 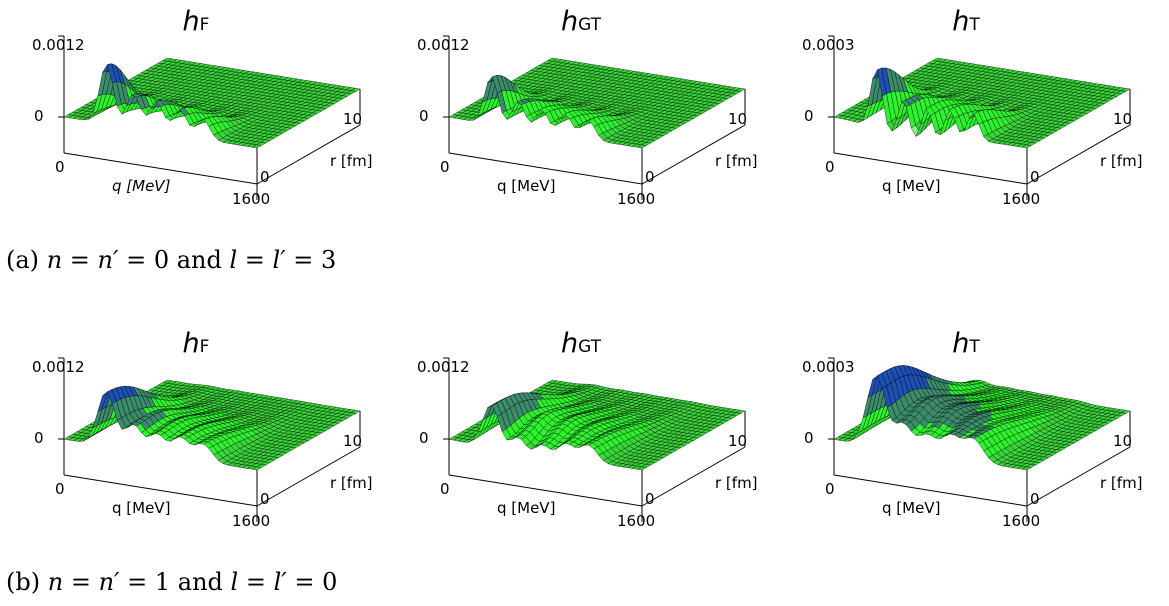 I want to click on caption-lprime: l′, so click(x=279, y=260).